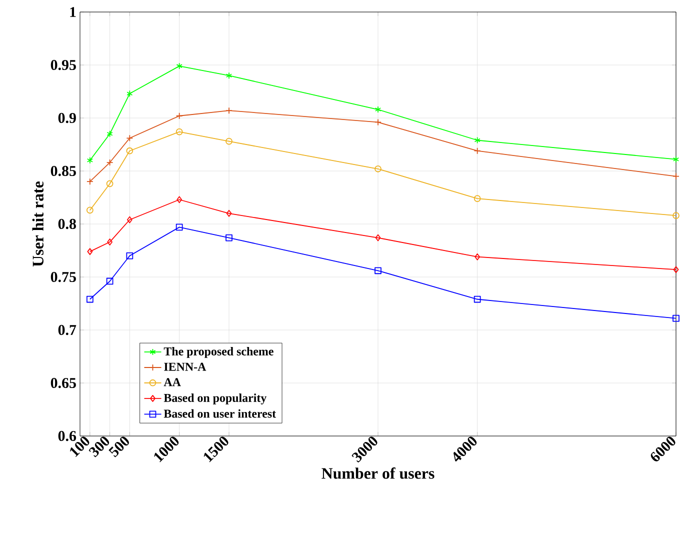 This screenshot has height=547, width=689. I want to click on y-tick-label: 0.65, so click(63, 383).